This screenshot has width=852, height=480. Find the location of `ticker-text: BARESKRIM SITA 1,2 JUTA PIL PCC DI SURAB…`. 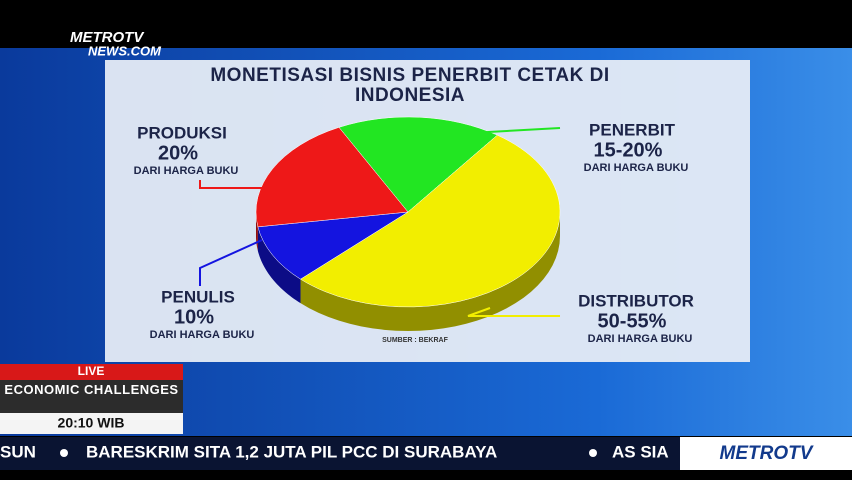

ticker-text: BARESKRIM SITA 1,2 JUTA PIL PCC DI SURAB… is located at coordinates (291, 451).